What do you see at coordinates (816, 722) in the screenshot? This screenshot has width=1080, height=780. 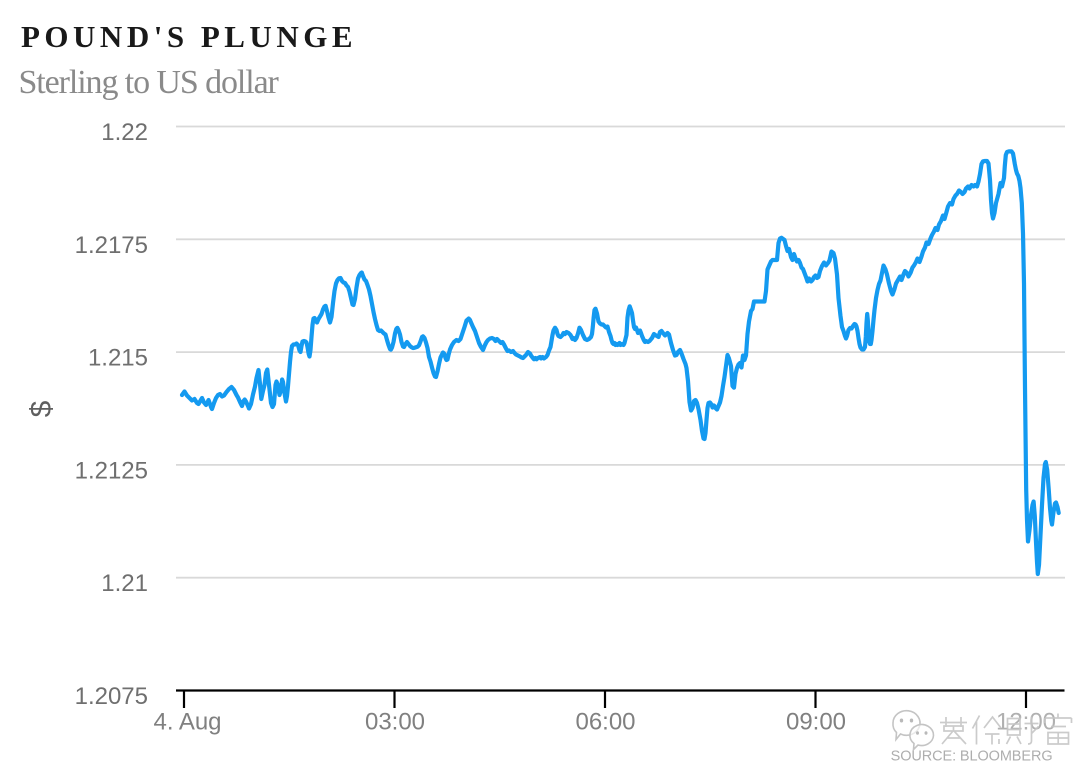 I see `svg-text: 09:00` at bounding box center [816, 722].